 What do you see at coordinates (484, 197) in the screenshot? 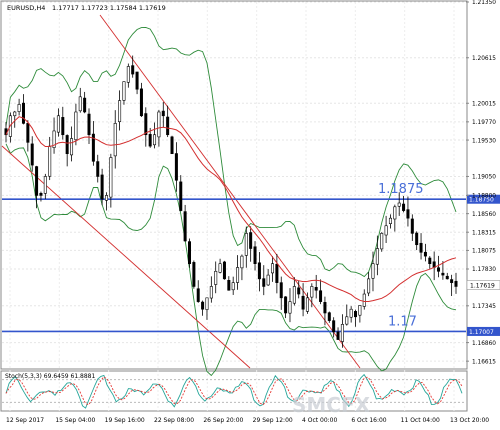
I see `y-tick-label: 1.18800` at bounding box center [484, 197].